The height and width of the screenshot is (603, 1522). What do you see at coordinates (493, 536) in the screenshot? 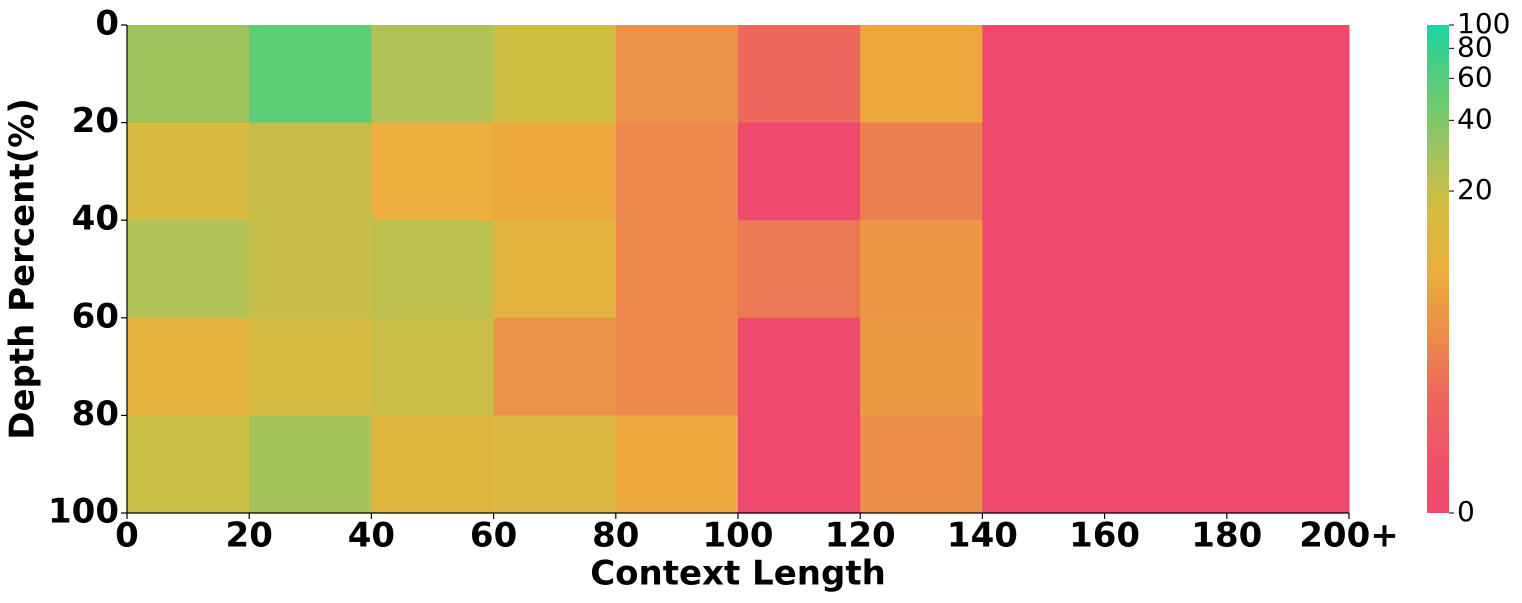
I see `x-tick-label: 60` at bounding box center [493, 536].